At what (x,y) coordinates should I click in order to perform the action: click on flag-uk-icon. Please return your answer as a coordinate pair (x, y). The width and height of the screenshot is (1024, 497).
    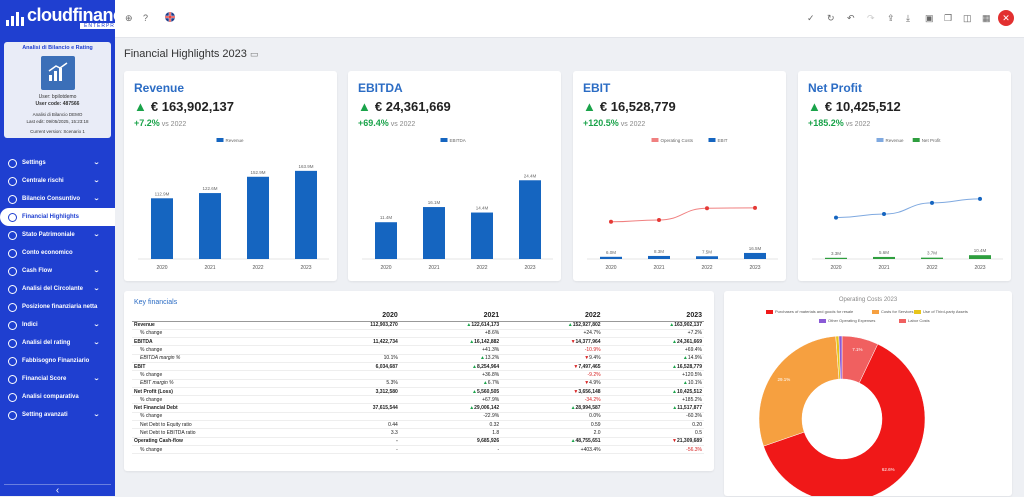
    Looking at the image, I should click on (170, 18).